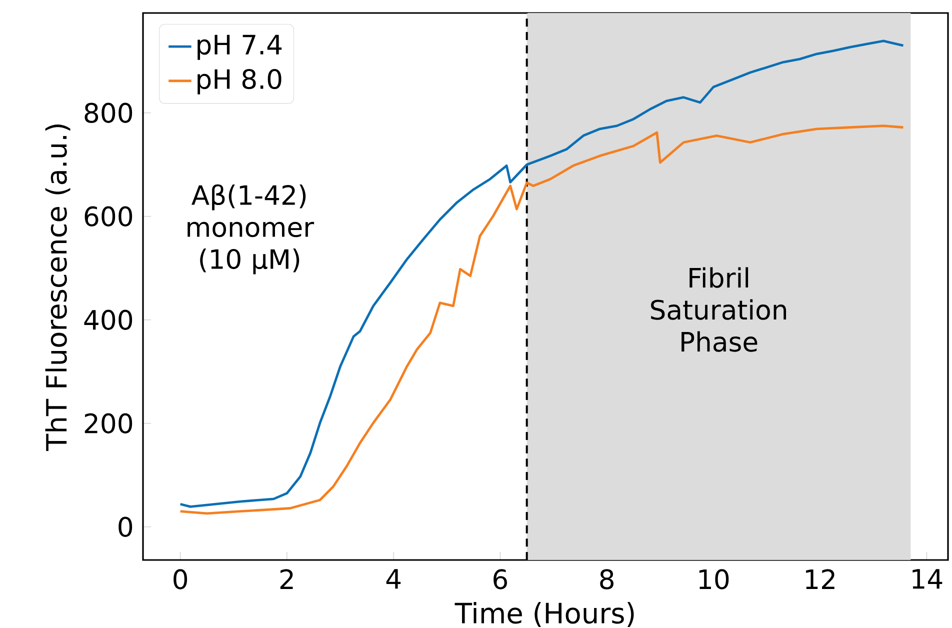  I want to click on y-tick-label: 800, so click(108, 112).